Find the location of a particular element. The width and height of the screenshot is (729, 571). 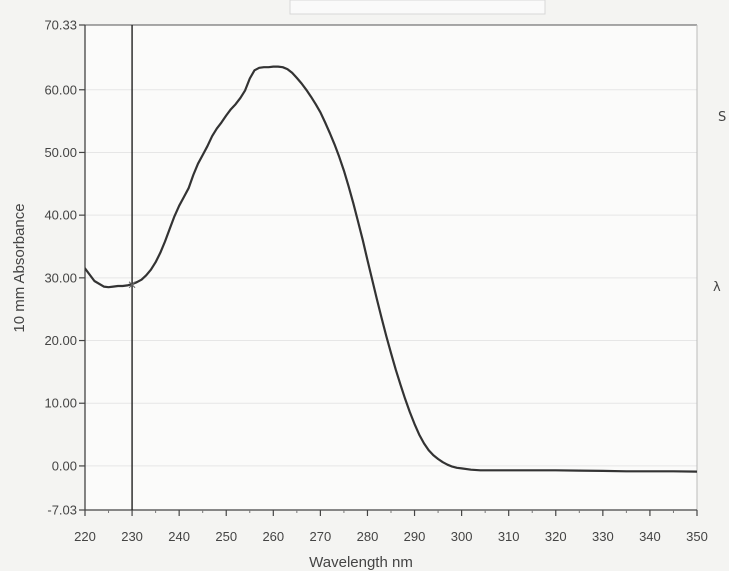

y-tick-label: 0.00 is located at coordinates (64, 465).